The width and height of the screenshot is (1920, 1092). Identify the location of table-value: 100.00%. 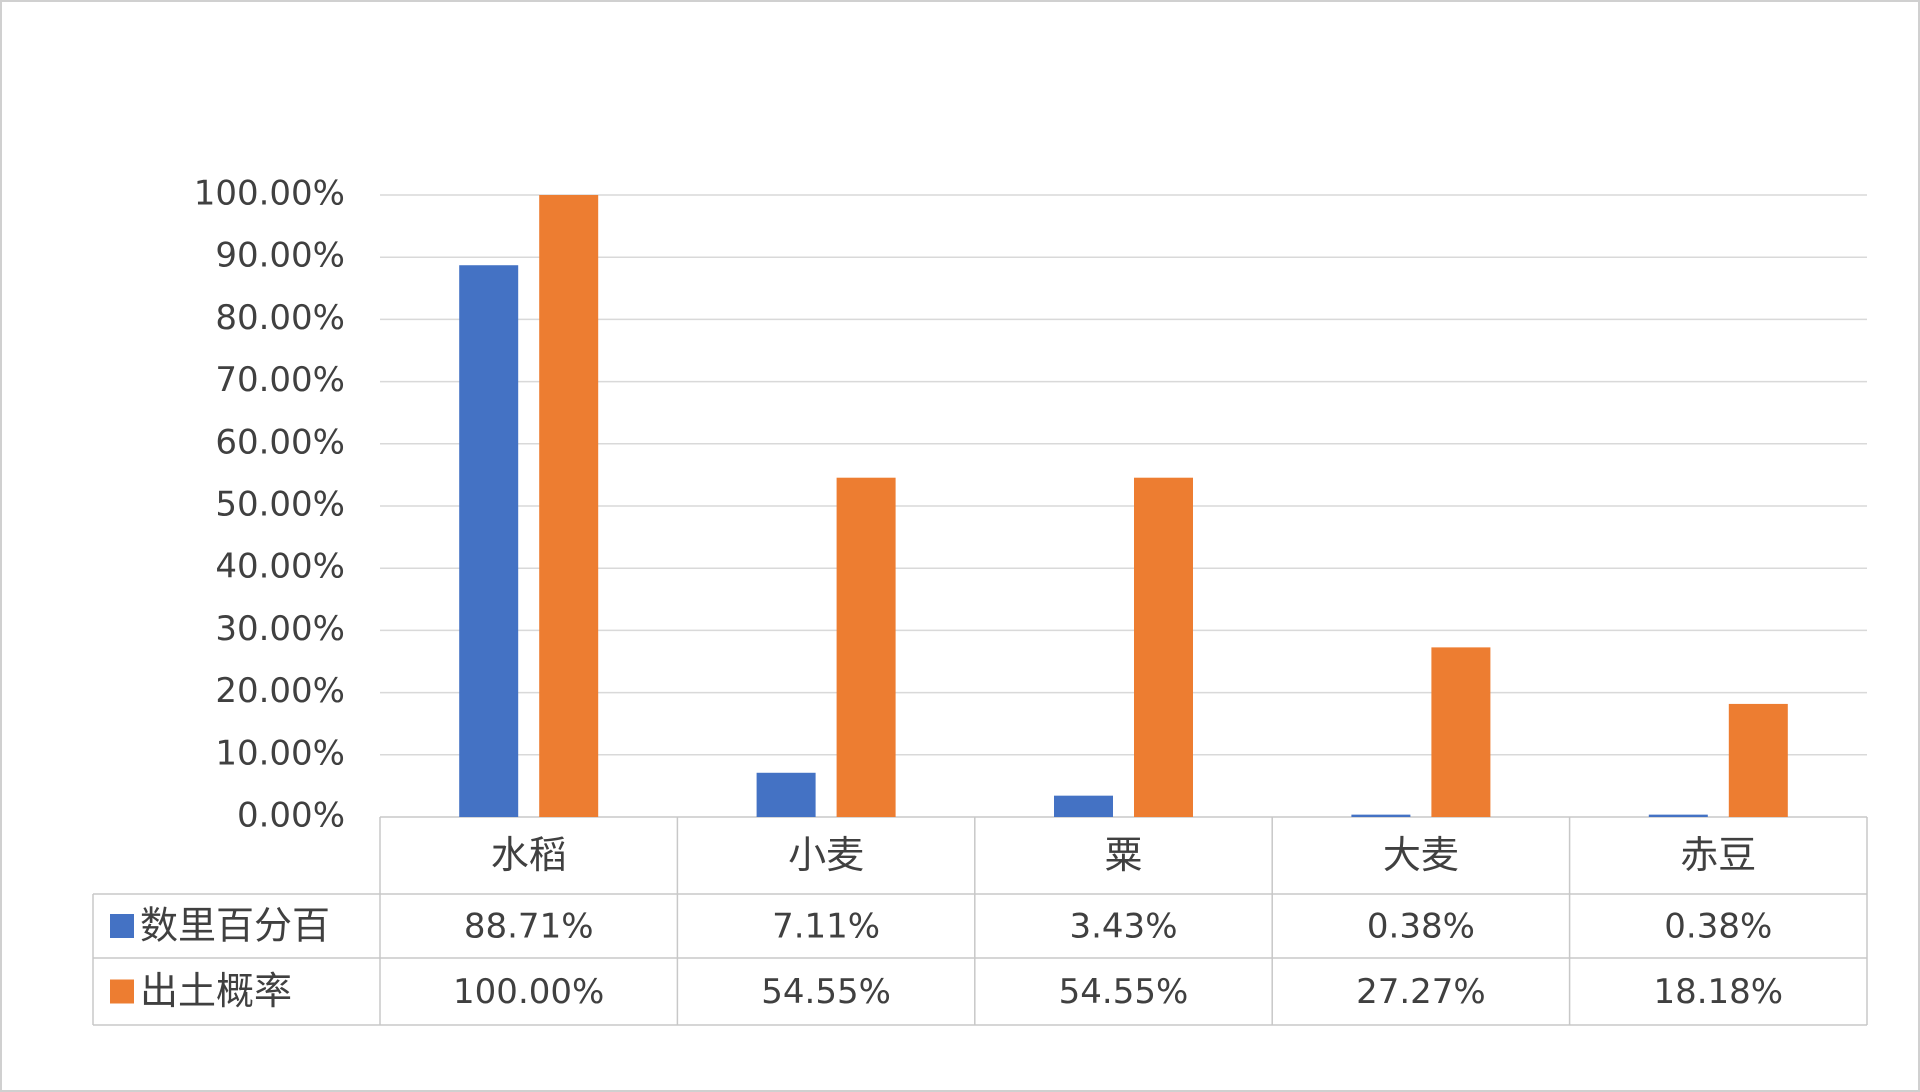
(528, 992).